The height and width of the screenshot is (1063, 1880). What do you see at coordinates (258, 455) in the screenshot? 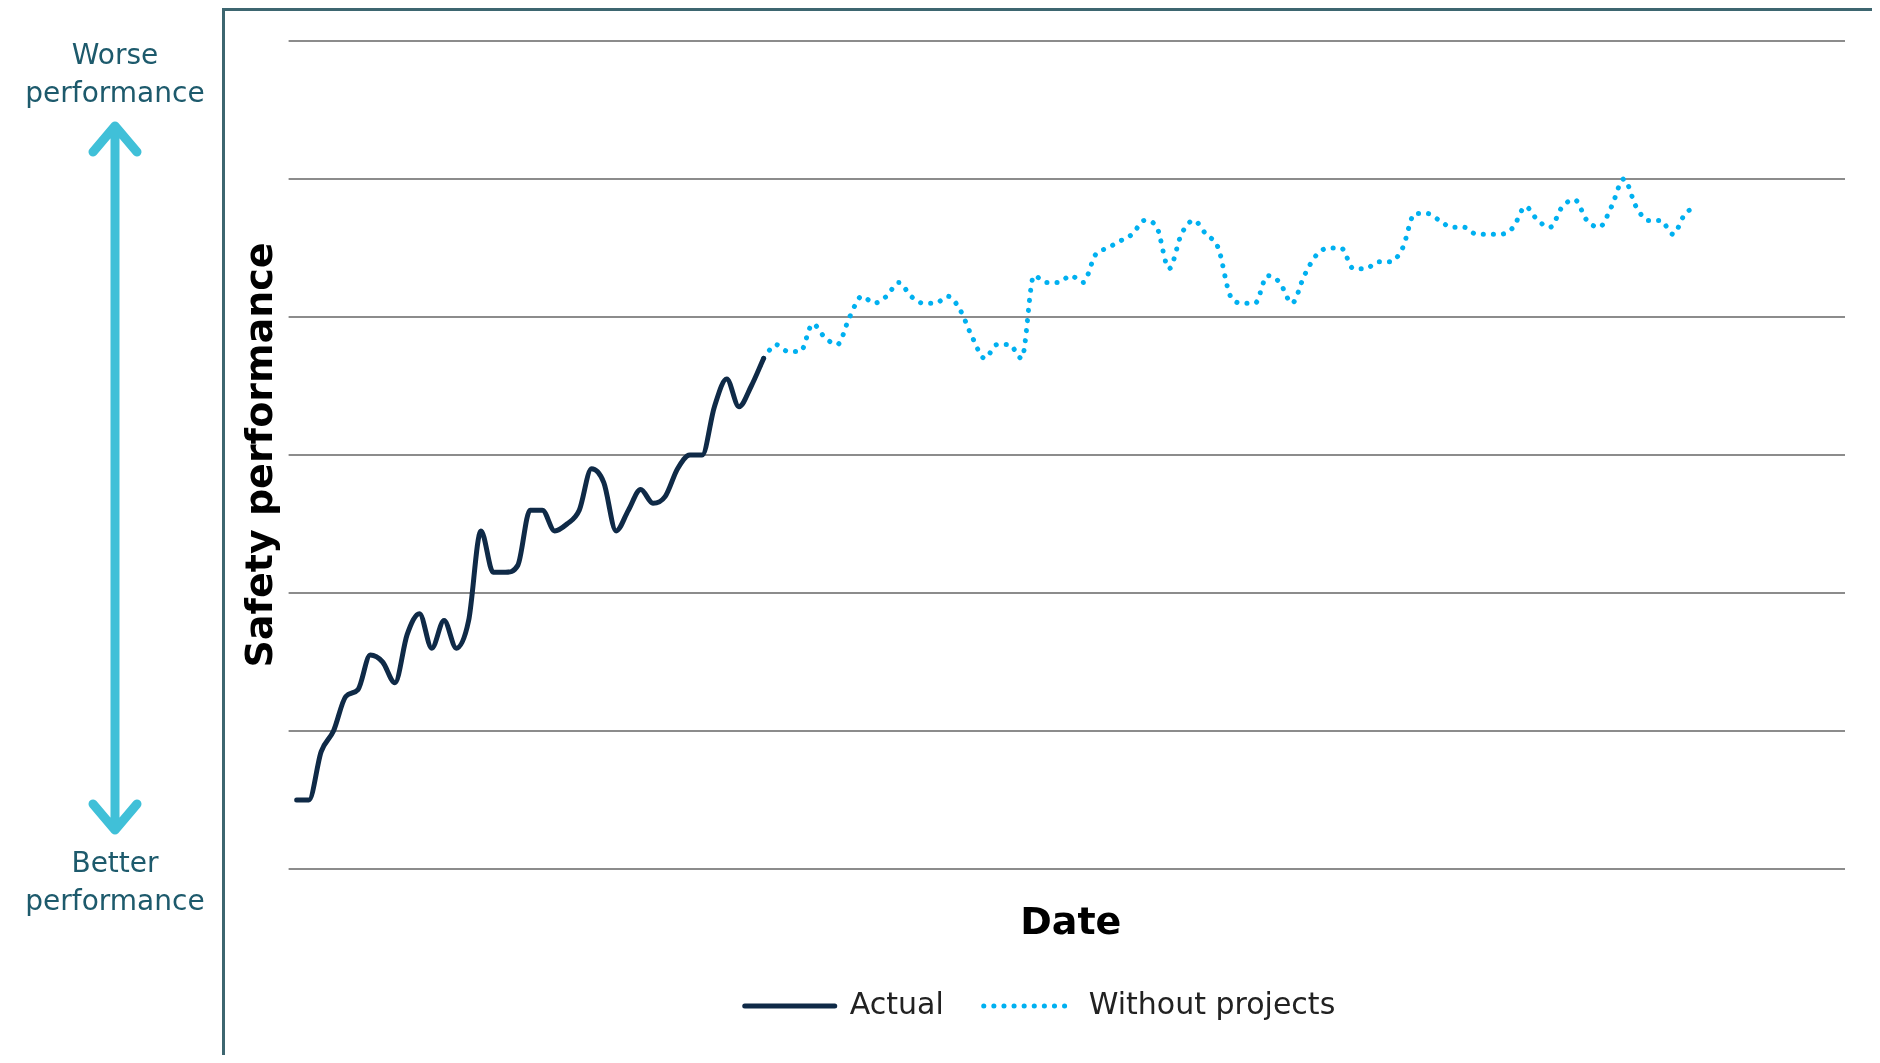
I see `y-axis-title: Safety performance` at bounding box center [258, 455].